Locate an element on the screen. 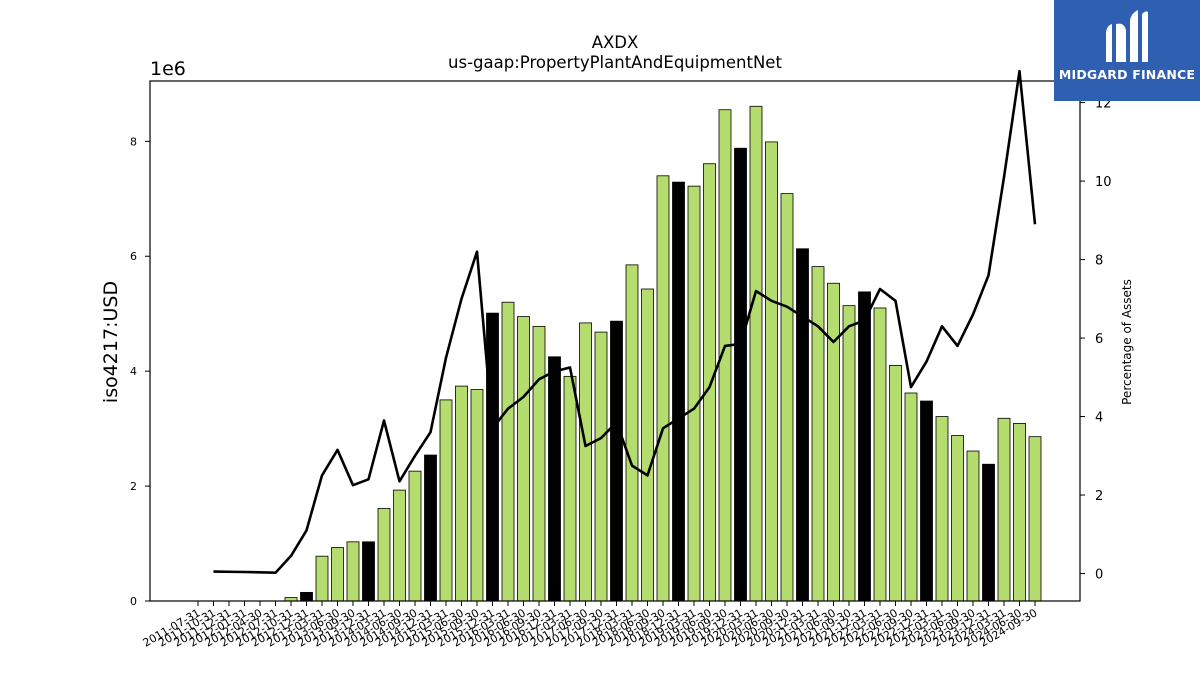 The image size is (1200, 675). logo: MIDGARD FINANCE is located at coordinates (1127, 50).